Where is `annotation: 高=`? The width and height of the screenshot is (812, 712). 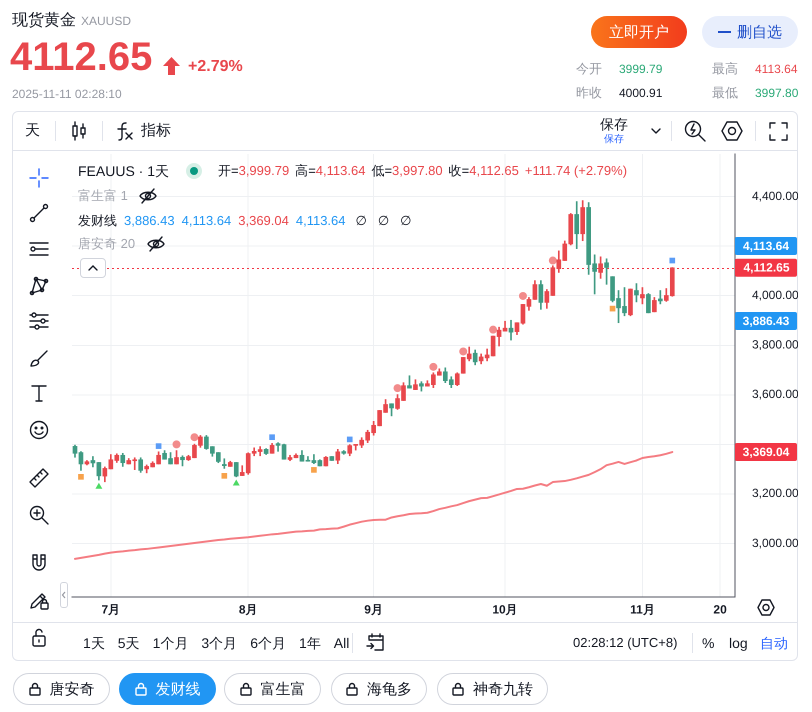 annotation: 高= is located at coordinates (305, 171).